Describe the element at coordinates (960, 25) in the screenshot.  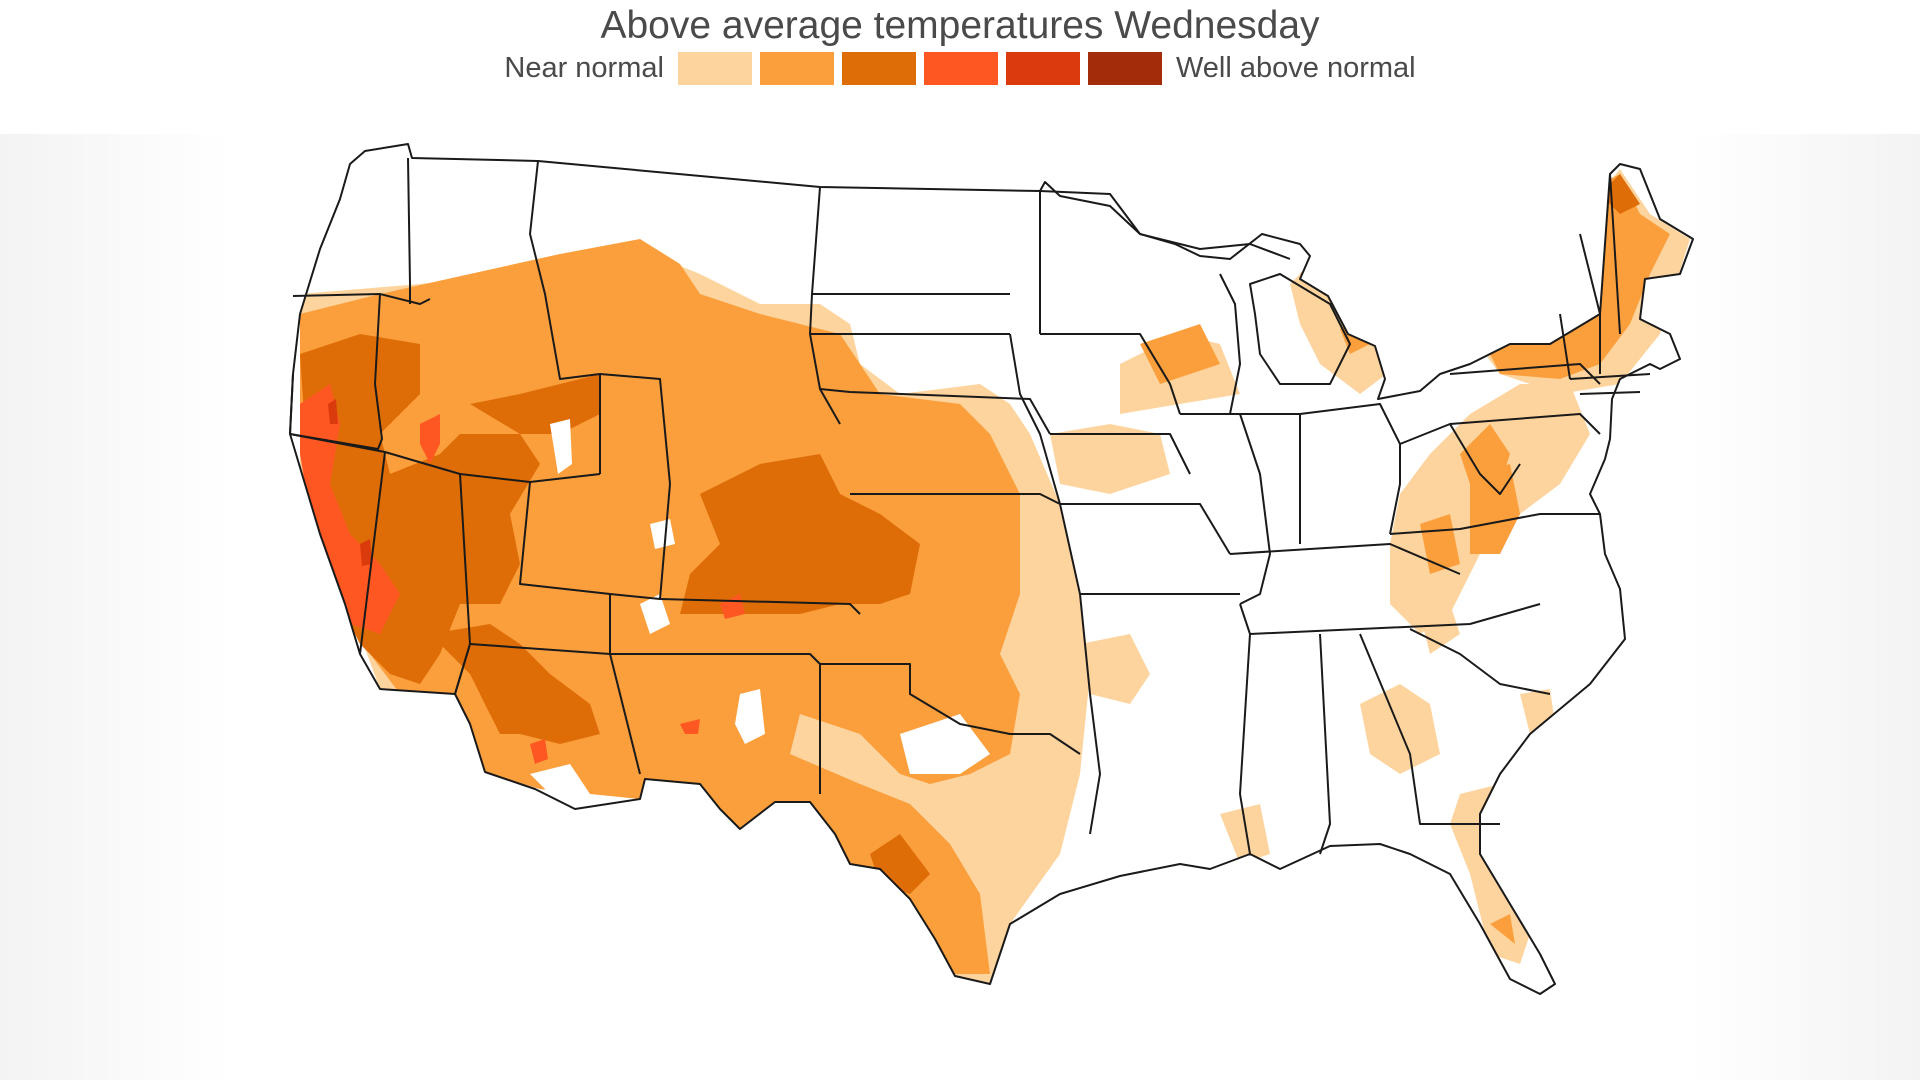
I see `map-title: Above average temperatures Wednesday` at that location.